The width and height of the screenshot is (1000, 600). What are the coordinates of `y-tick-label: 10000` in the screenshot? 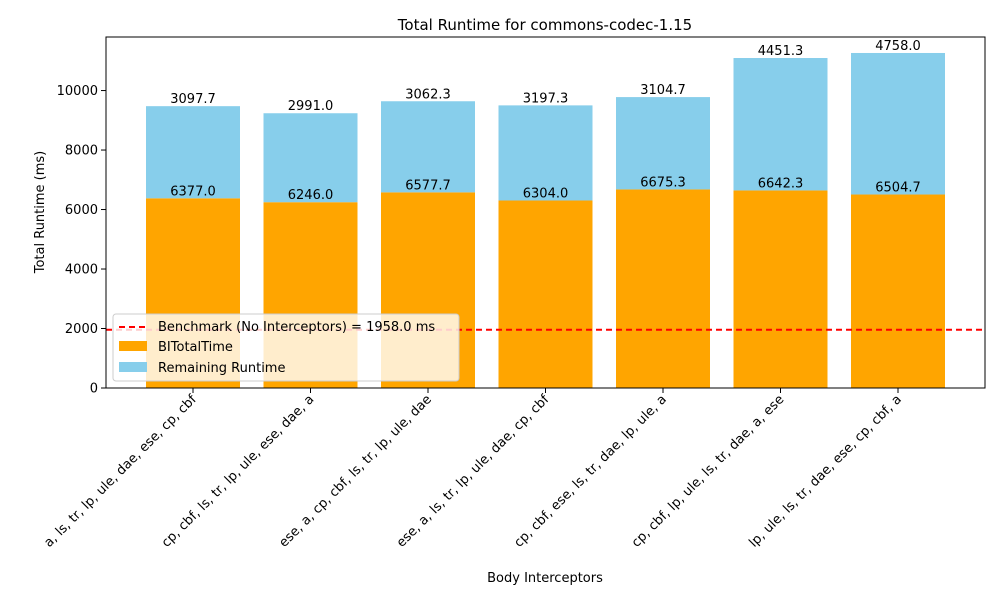 It's located at (77, 91).